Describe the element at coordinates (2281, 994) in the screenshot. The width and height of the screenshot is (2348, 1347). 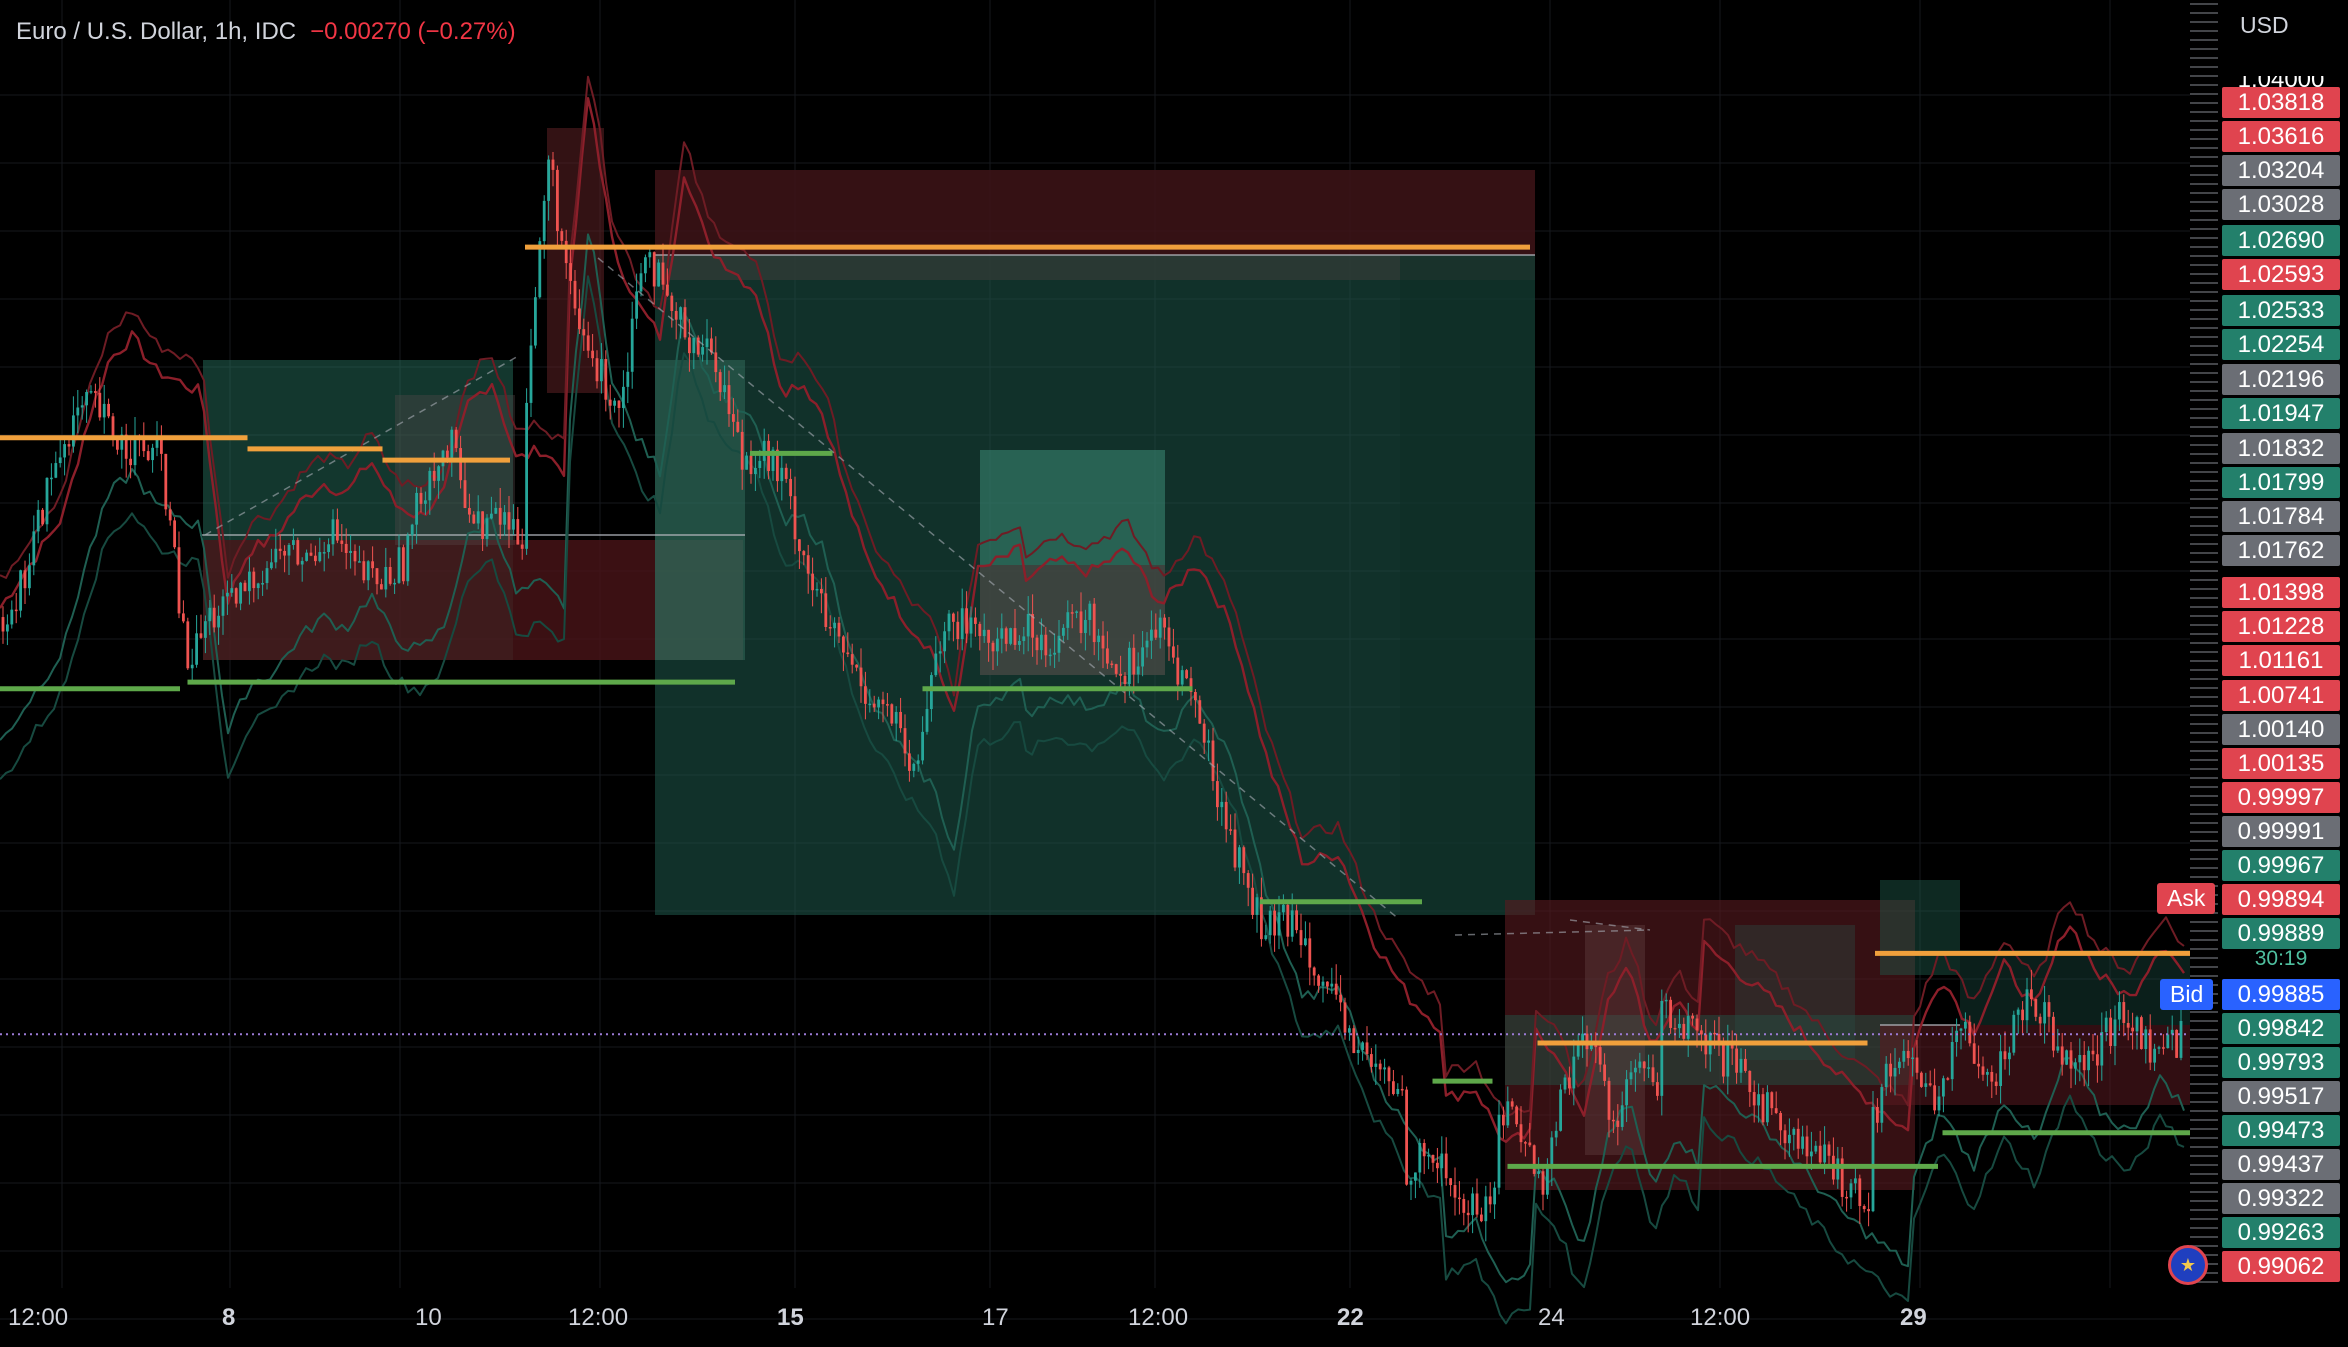
I see `price-label: 0.99885` at that location.